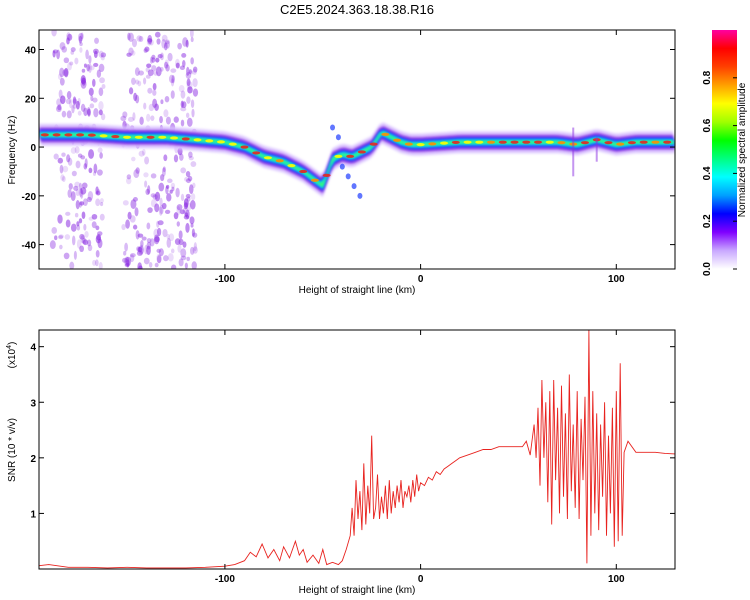  Describe the element at coordinates (719, 173) in the screenshot. I see `colorbar-ticks: 0.0 0.2 0.4 0.6 0.8` at that location.